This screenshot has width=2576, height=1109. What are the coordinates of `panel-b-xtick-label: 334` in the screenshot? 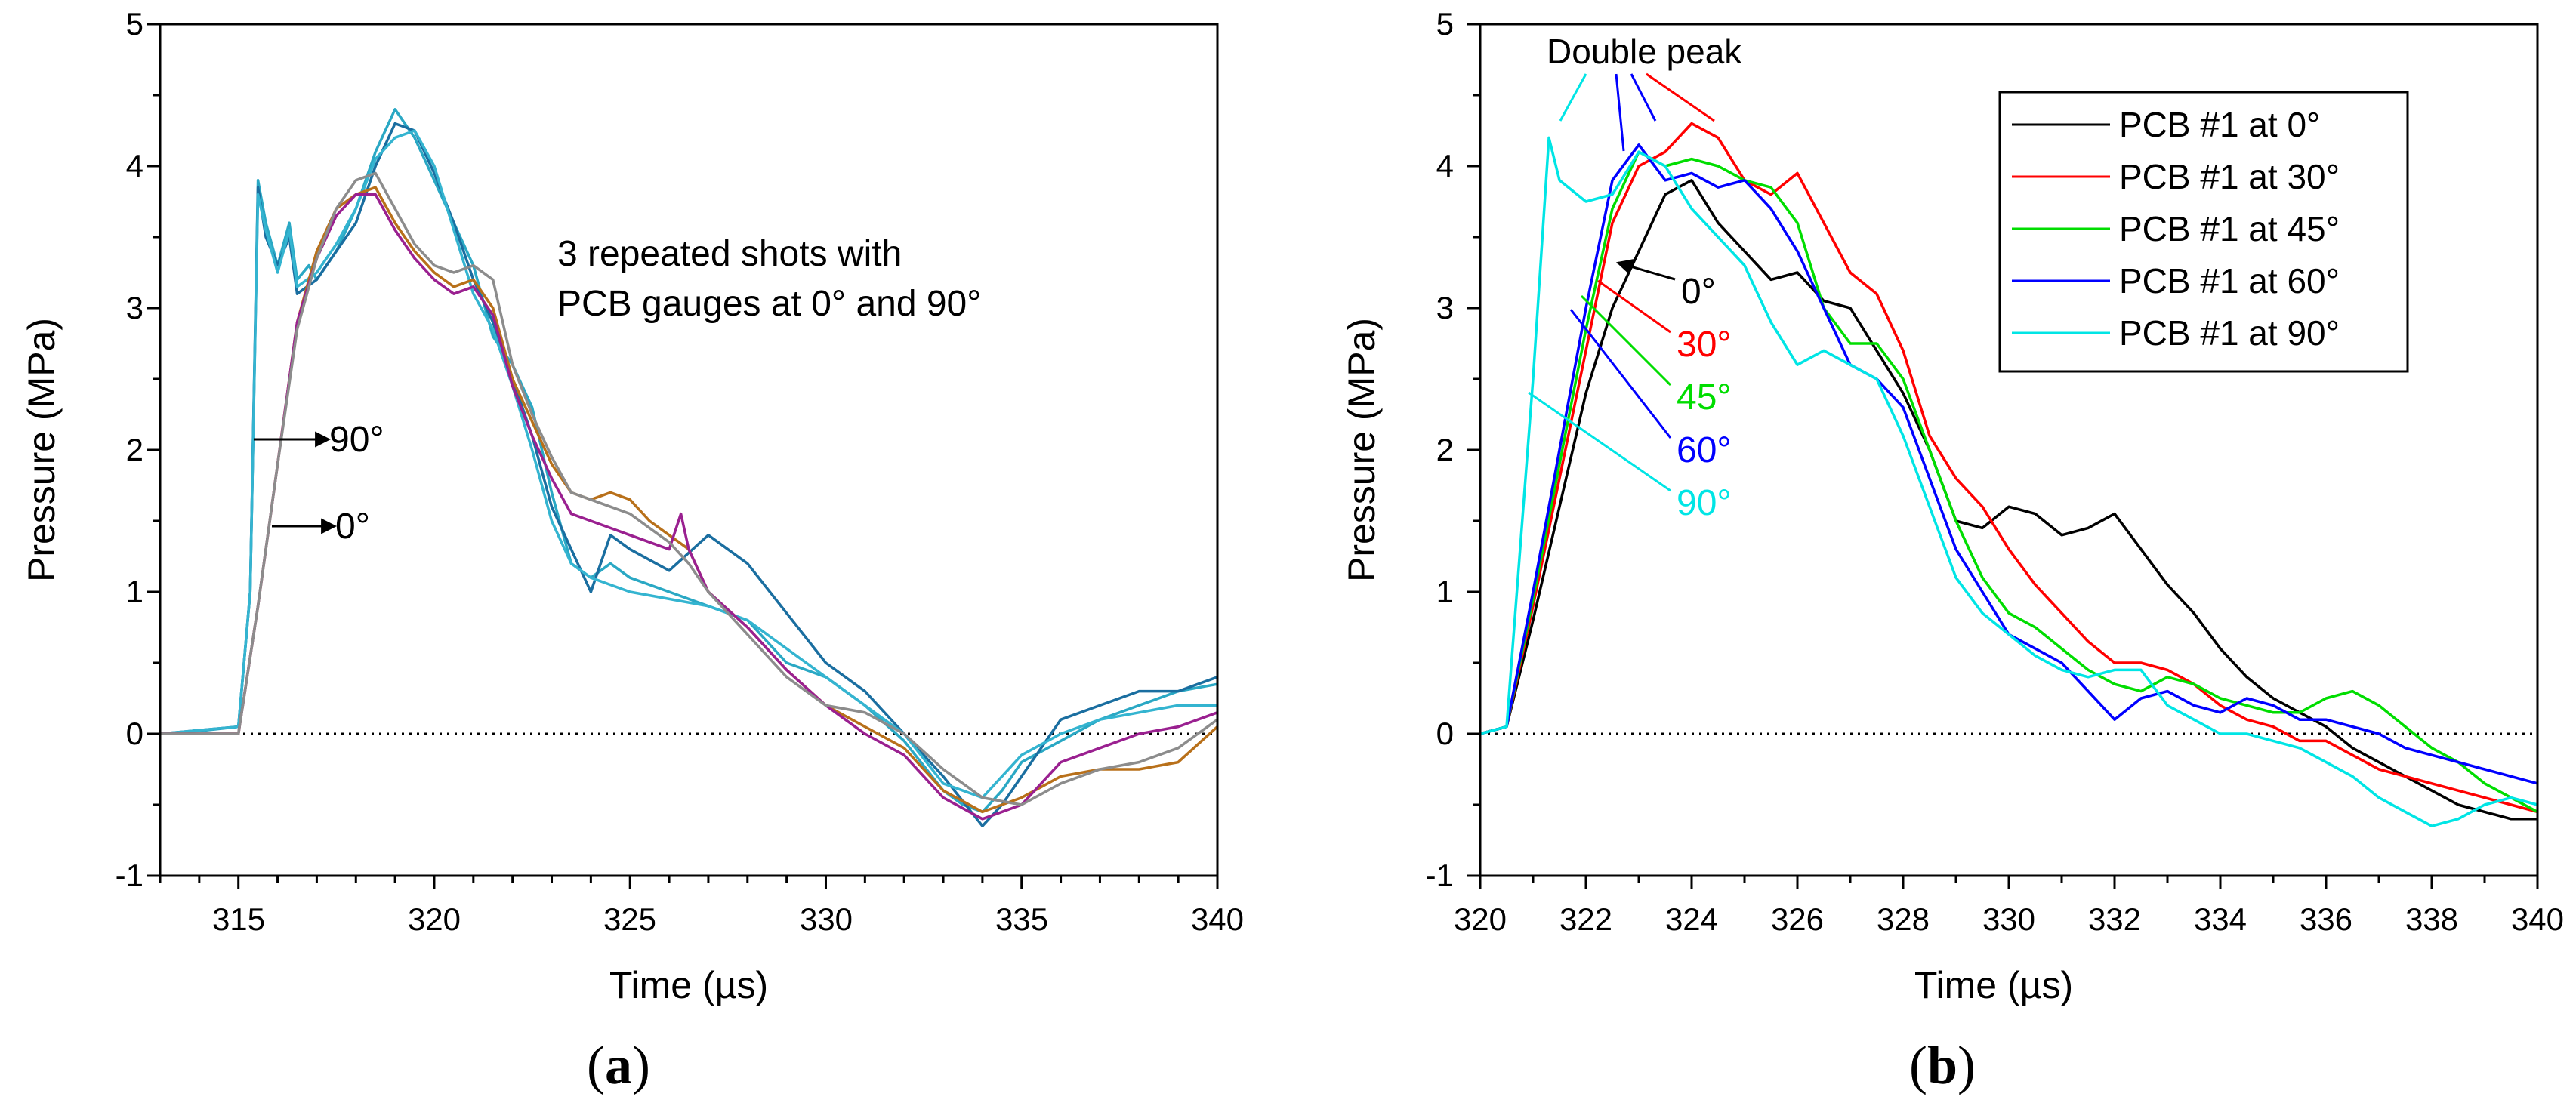 It's located at (2220, 919).